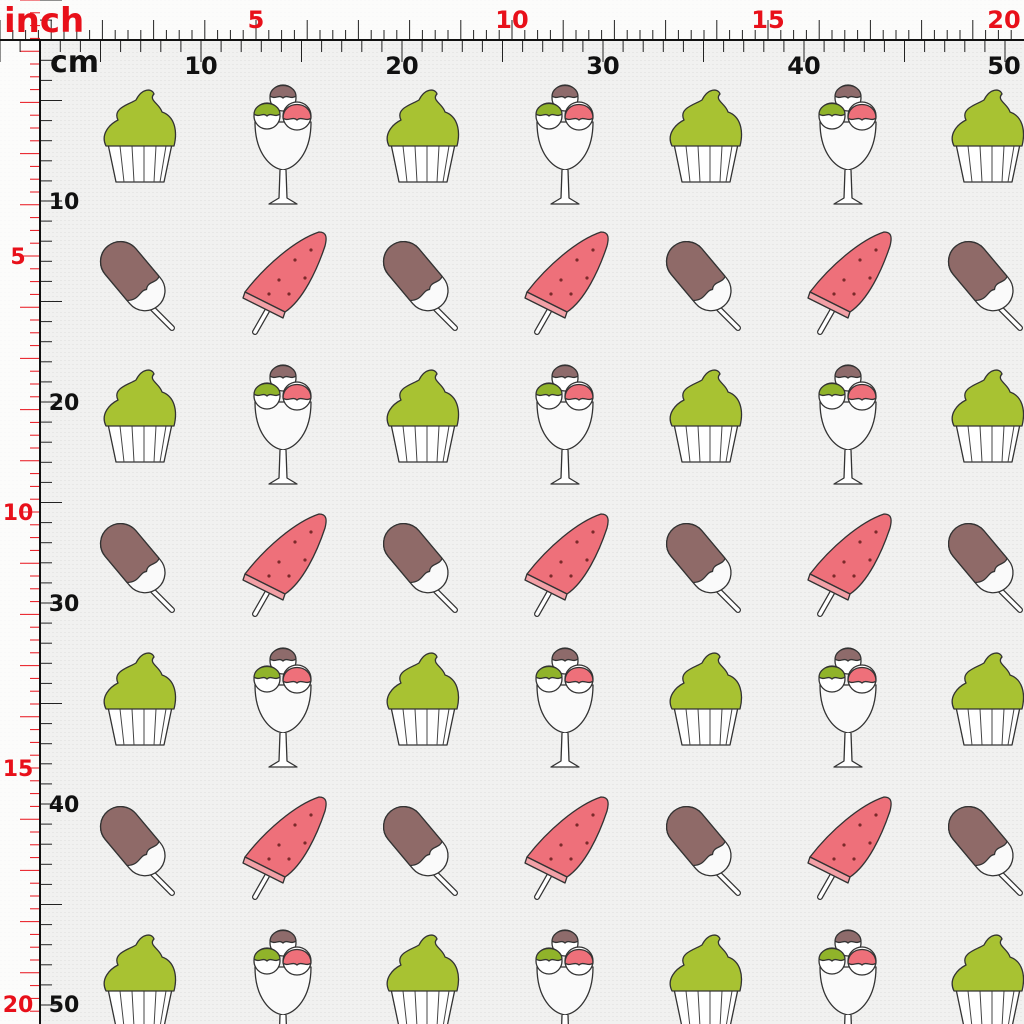 The width and height of the screenshot is (1024, 1024). I want to click on inch-title: inch, so click(44, 21).